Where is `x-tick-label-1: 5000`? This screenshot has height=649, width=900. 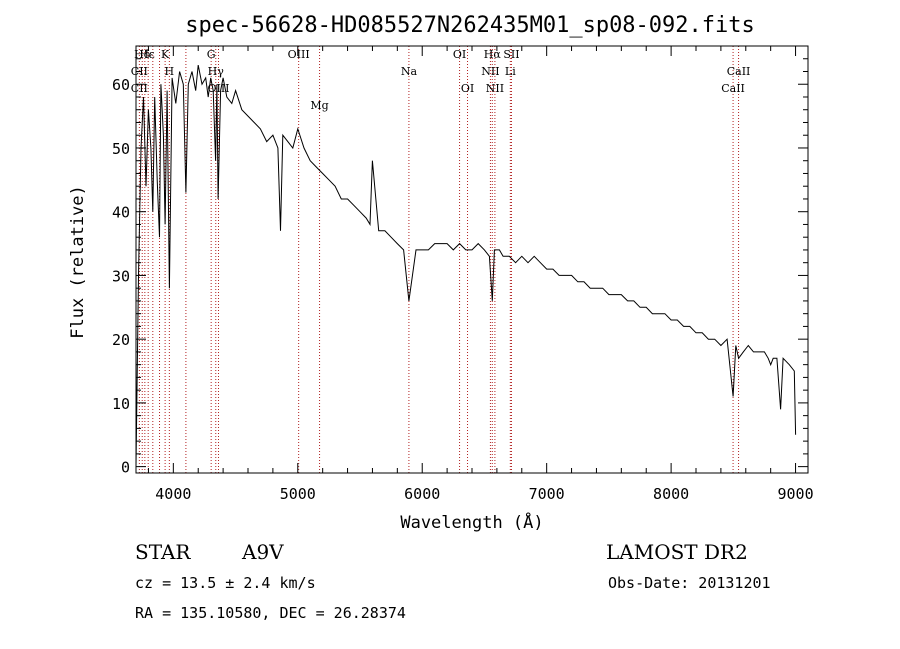
x-tick-label-1: 5000 is located at coordinates (298, 494).